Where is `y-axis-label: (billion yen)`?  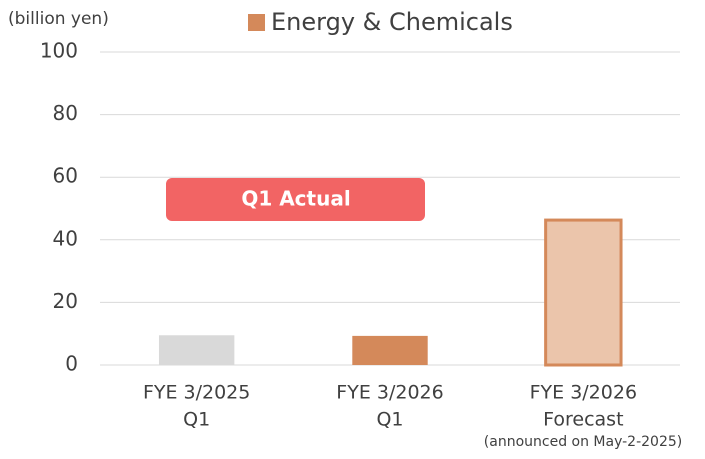 y-axis-label: (billion yen) is located at coordinates (58, 19).